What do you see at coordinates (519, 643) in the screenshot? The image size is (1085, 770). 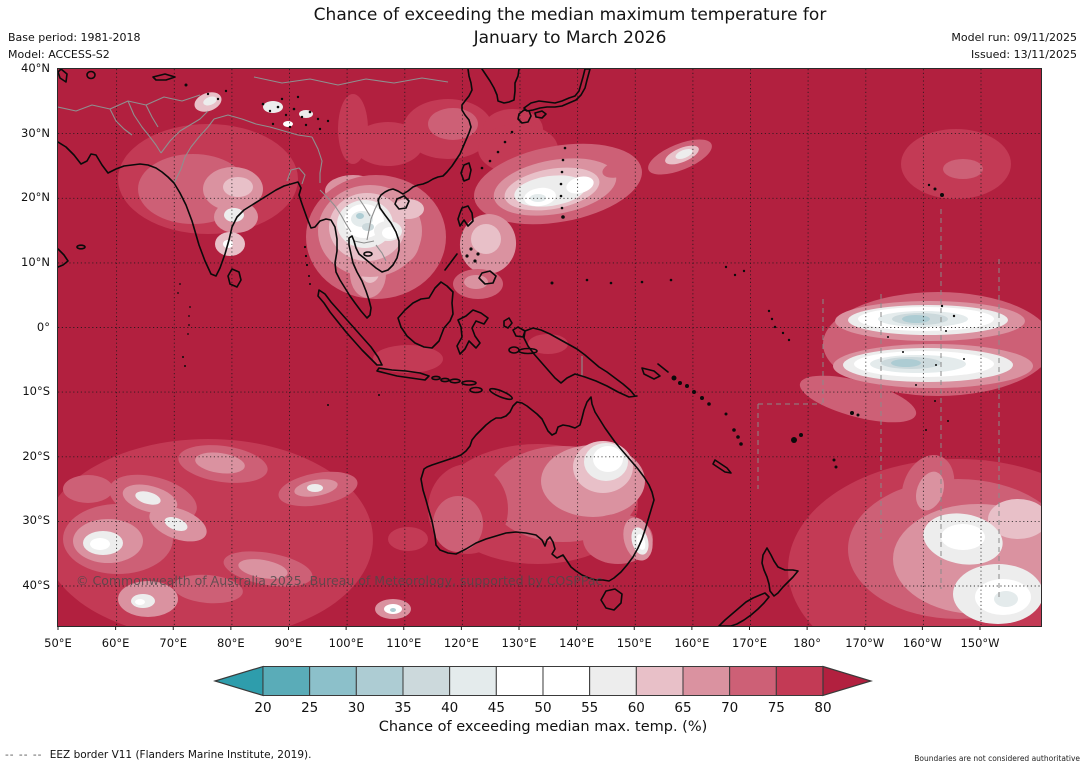 I see `lon-label: 130°E` at bounding box center [519, 643].